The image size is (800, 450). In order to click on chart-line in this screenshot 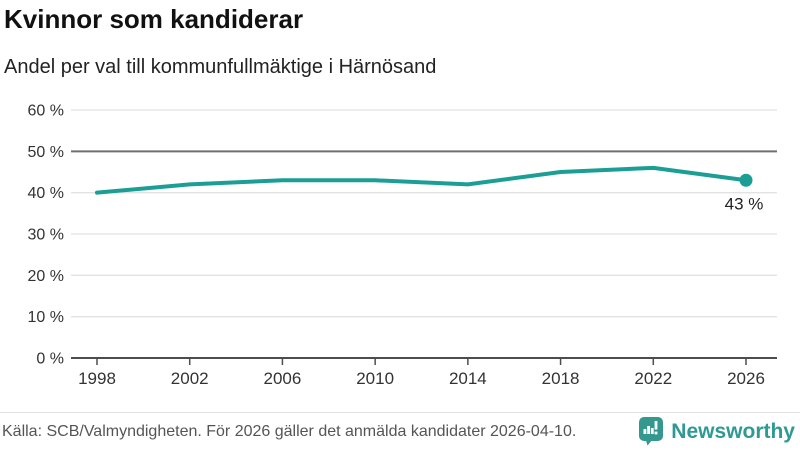, I will do `click(421, 180)`.